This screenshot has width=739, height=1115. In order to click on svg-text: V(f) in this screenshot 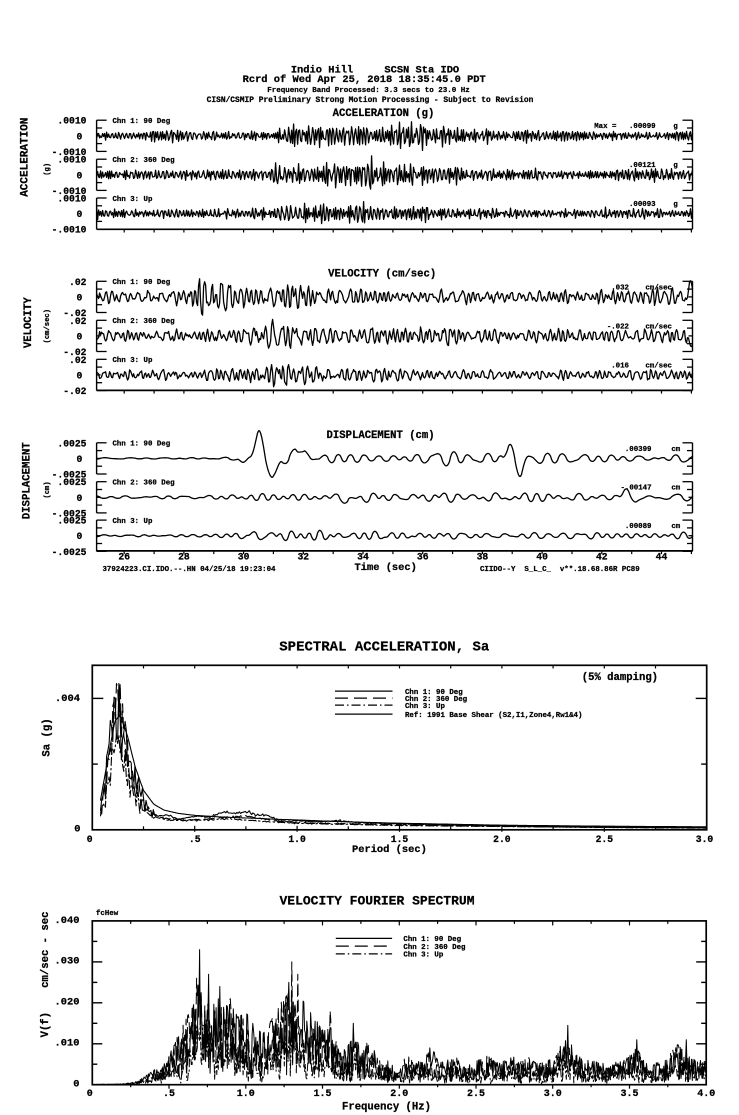, I will do `click(46, 1024)`.